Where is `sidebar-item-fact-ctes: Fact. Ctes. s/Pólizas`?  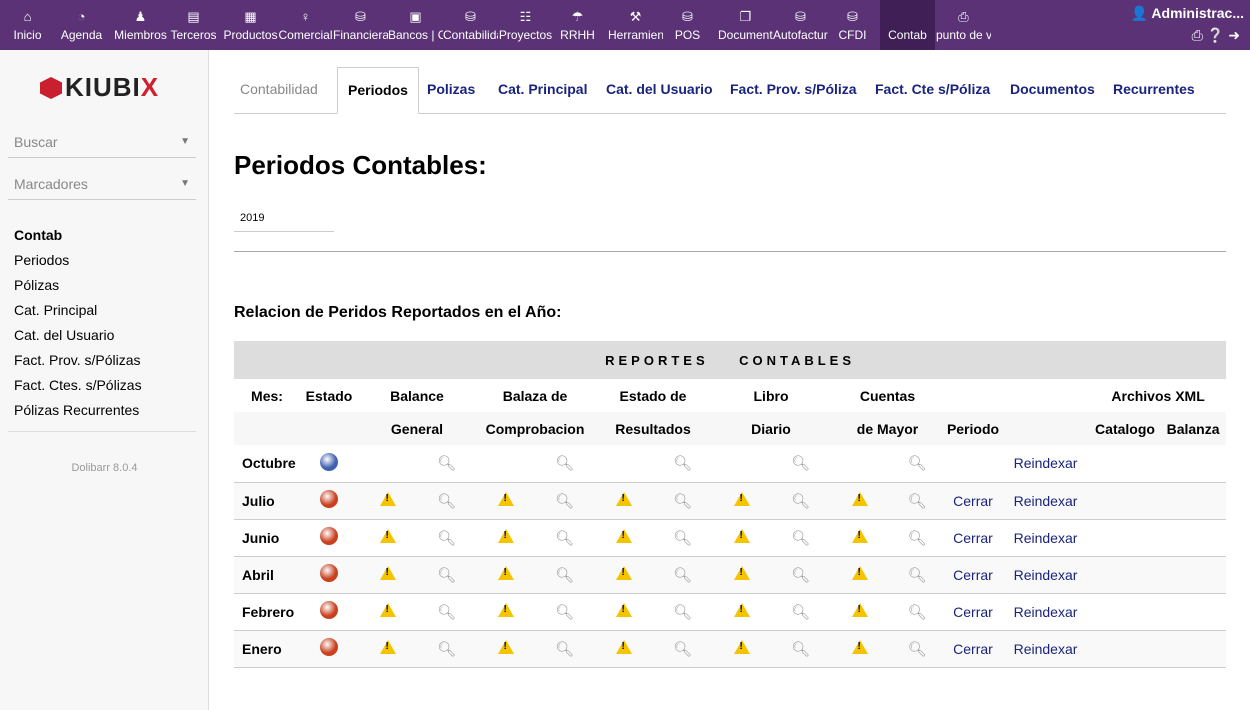 sidebar-item-fact-ctes: Fact. Ctes. s/Pólizas is located at coordinates (78, 385).